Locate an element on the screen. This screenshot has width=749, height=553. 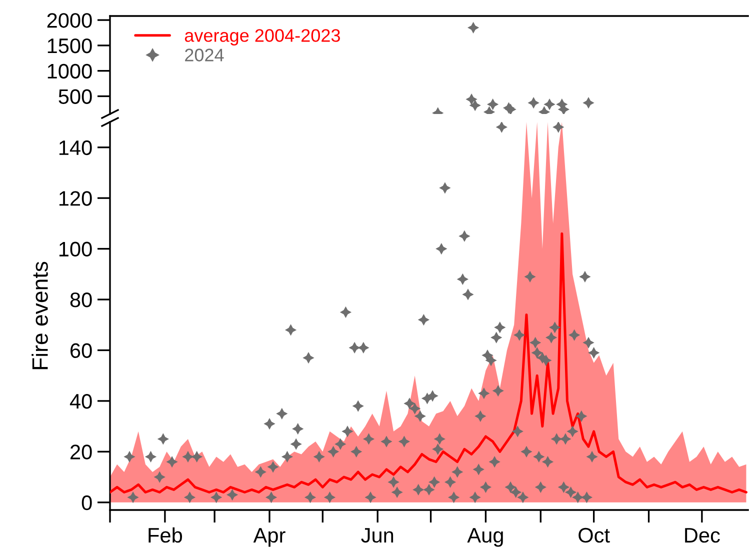
x-tick-label: Oct is located at coordinates (594, 535).